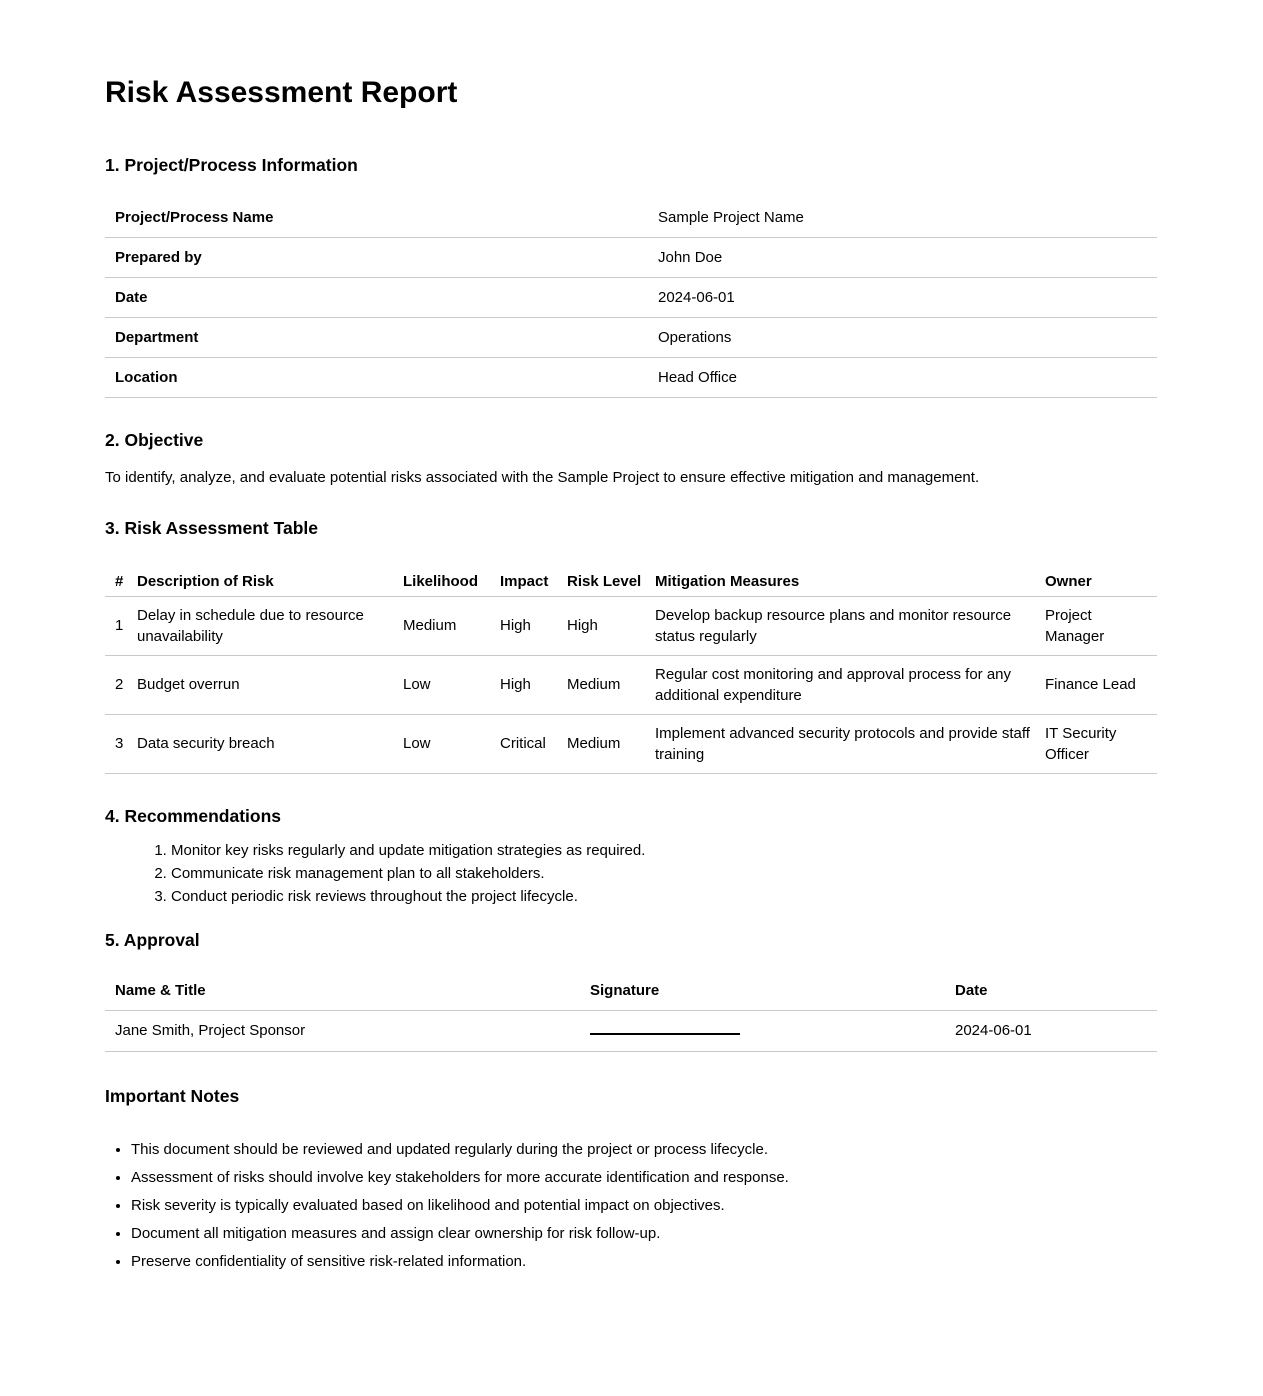 This screenshot has width=1263, height=1396. What do you see at coordinates (533, 581) in the screenshot?
I see `column-header-impact: Impact` at bounding box center [533, 581].